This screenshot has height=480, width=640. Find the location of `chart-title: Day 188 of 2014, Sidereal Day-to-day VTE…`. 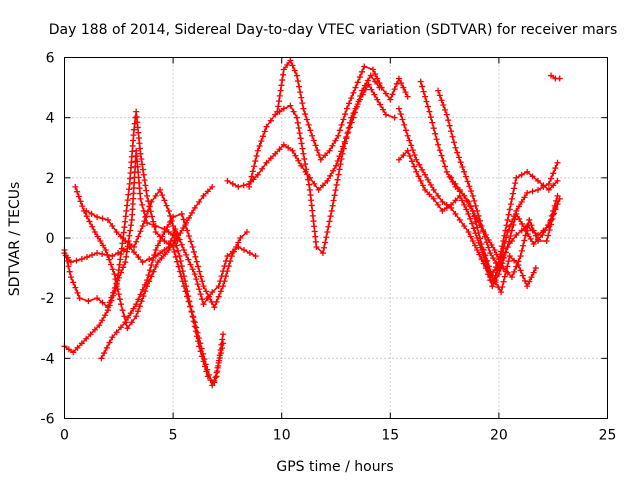

chart-title: Day 188 of 2014, Sidereal Day-to-day VTE… is located at coordinates (333, 30).